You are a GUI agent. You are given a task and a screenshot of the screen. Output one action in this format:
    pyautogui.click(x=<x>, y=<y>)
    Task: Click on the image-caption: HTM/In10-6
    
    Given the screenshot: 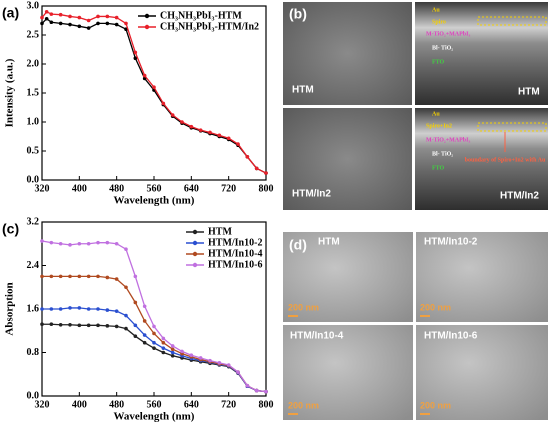 What is the action you would take?
    pyautogui.click(x=451, y=336)
    